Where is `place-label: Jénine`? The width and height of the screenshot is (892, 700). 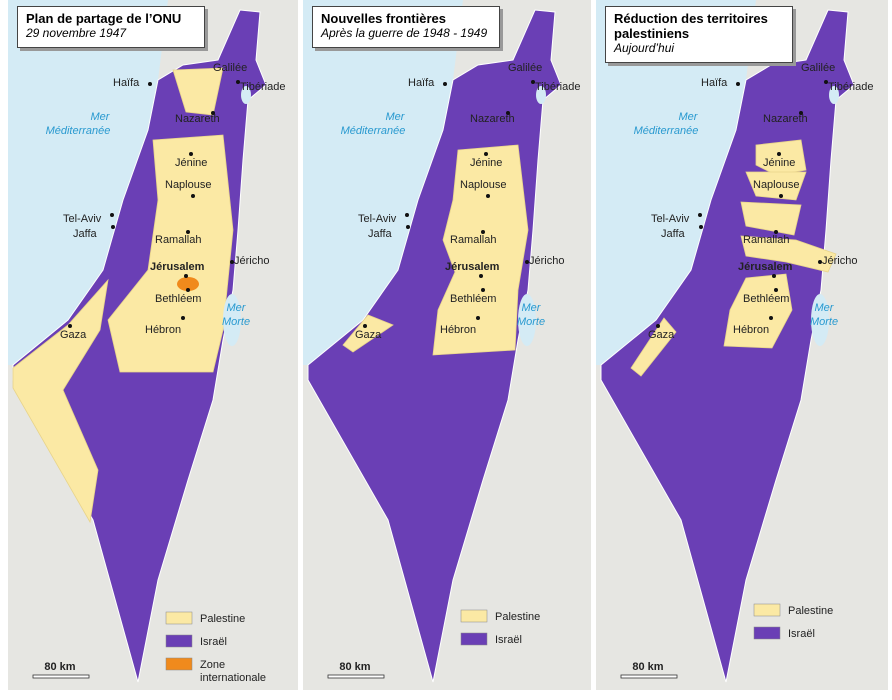
place-label: Jénine is located at coordinates (191, 163).